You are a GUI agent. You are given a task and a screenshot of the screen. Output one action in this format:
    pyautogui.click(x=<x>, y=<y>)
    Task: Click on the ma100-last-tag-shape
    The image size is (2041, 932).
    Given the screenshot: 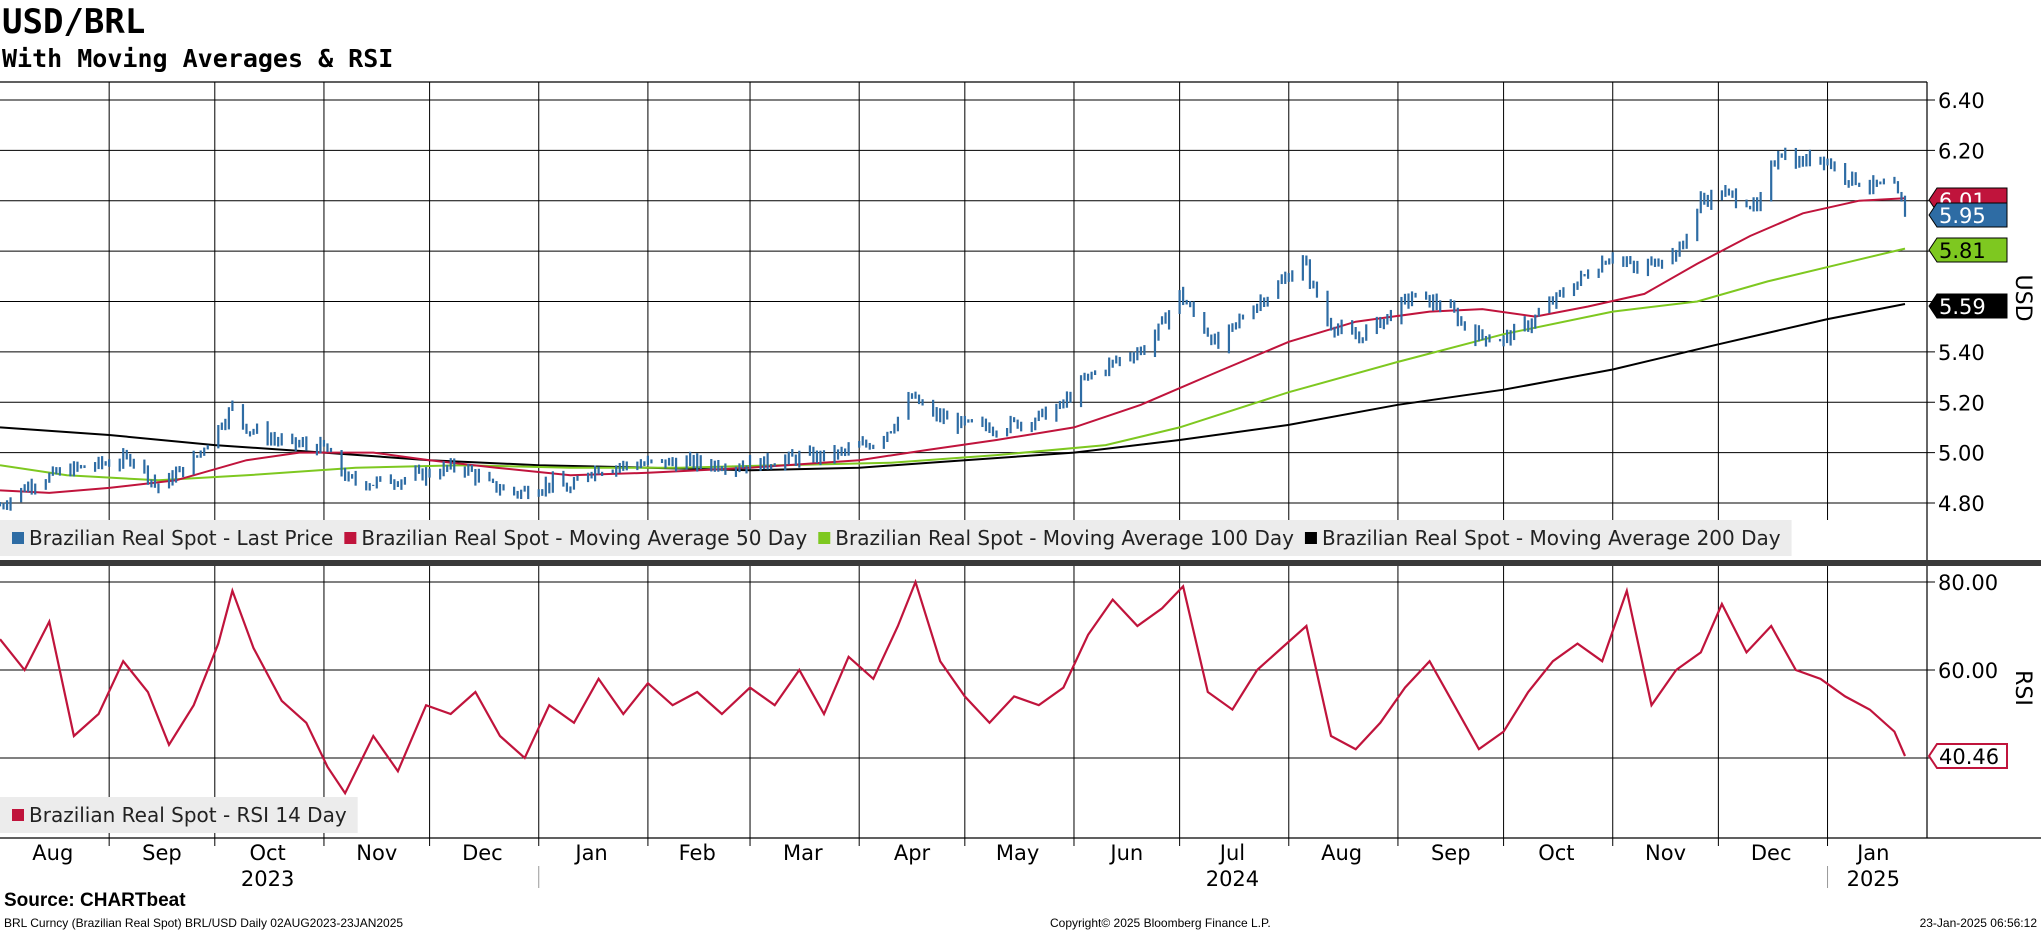 What is the action you would take?
    pyautogui.click(x=1968, y=250)
    